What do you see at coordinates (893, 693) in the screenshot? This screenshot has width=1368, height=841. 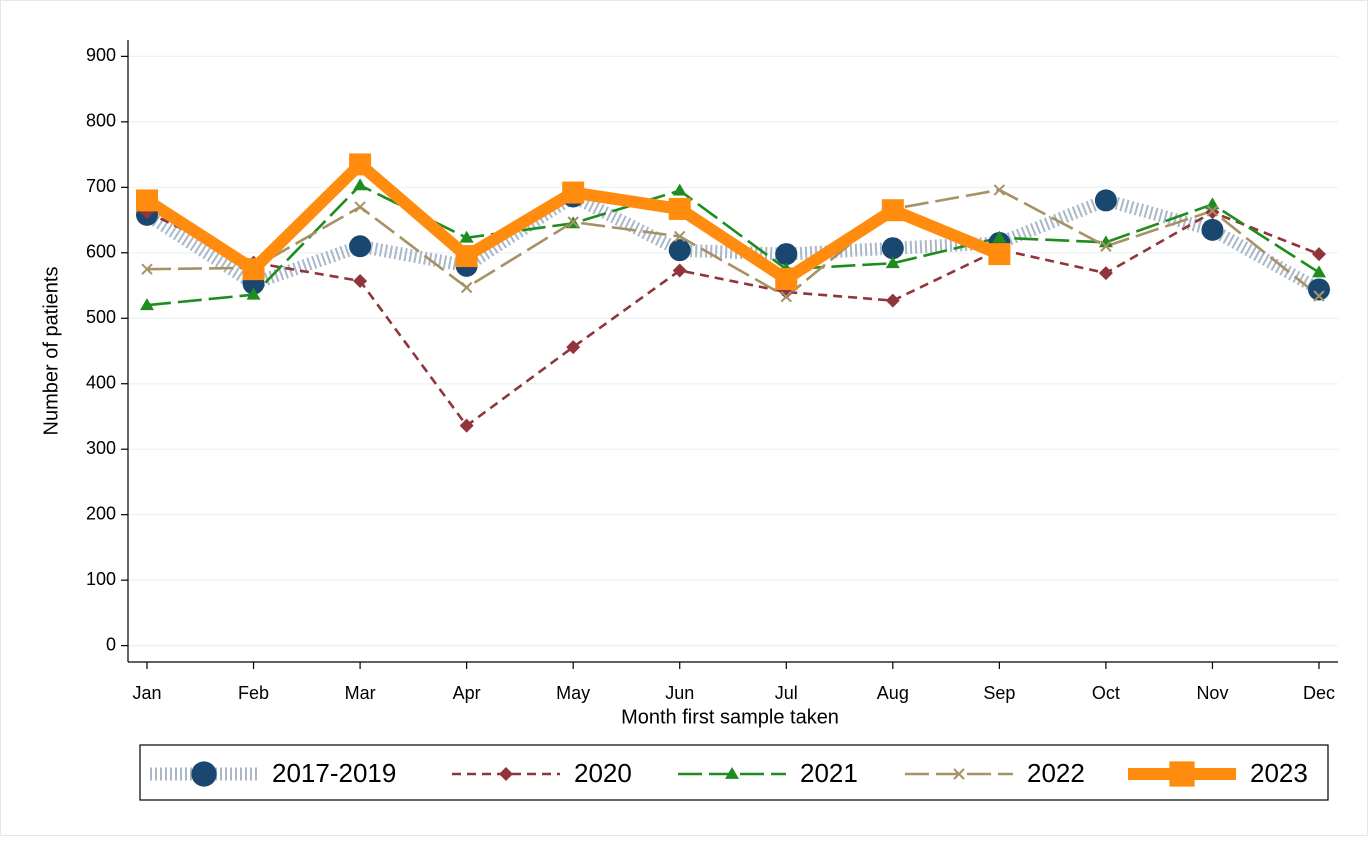 I see `x-tick-label: Aug` at bounding box center [893, 693].